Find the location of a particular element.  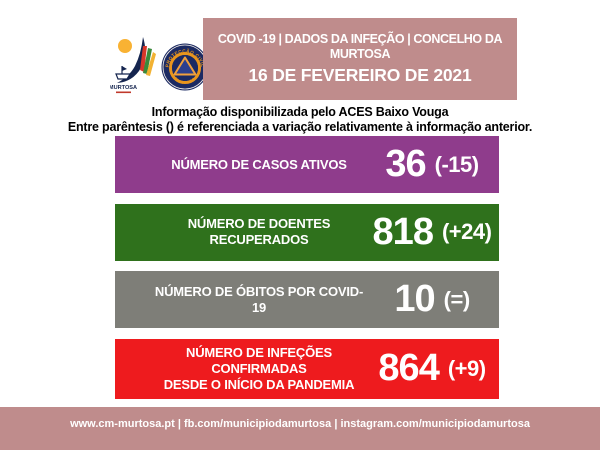

stat-bar-deaths: NÚMERO DE ÓBITOS POR COVID-19 10 (=) is located at coordinates (307, 299).